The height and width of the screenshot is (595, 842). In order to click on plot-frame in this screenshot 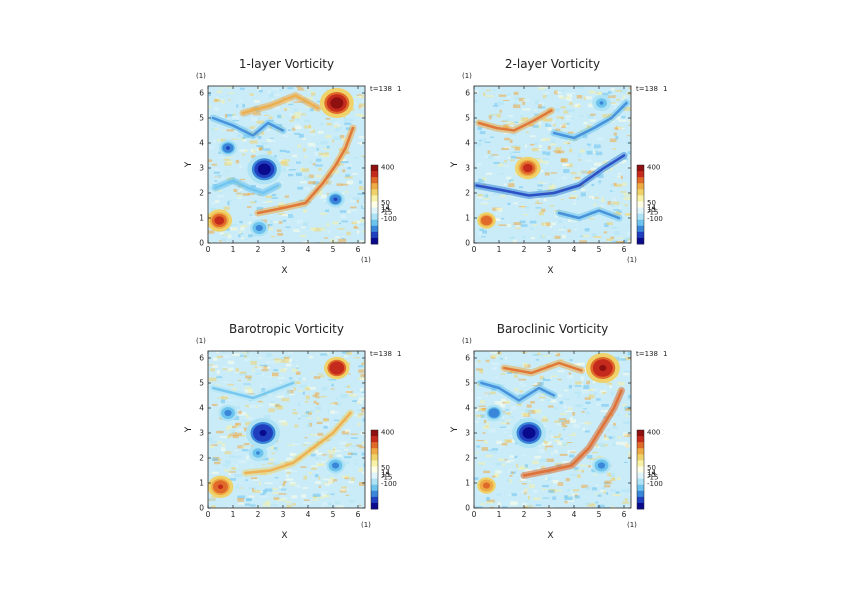, I will do `click(552, 164)`.